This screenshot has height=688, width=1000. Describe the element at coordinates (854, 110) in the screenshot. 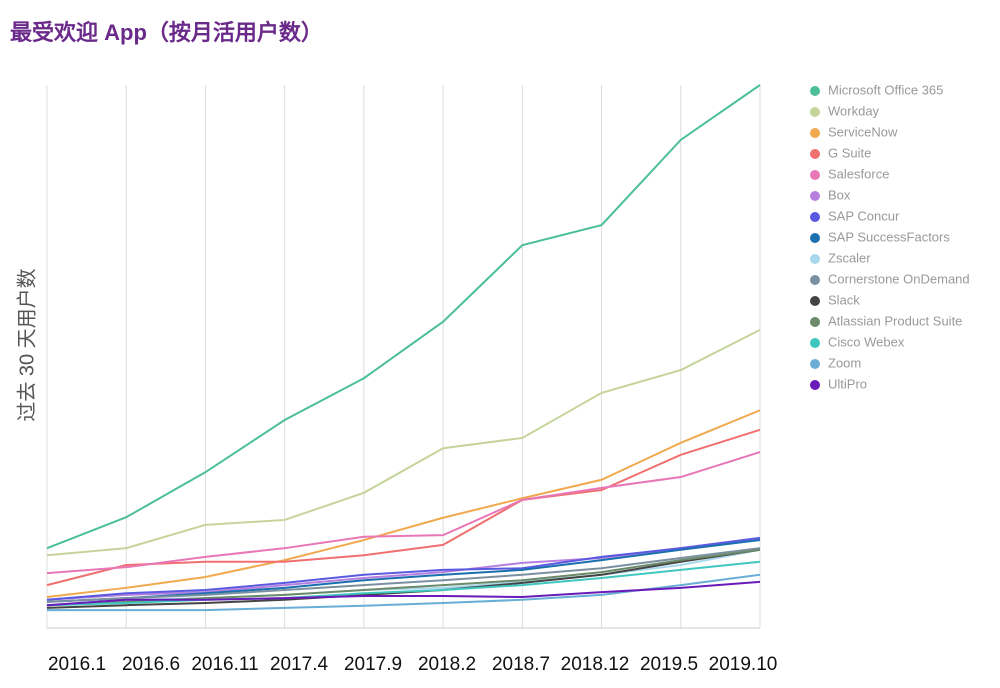

I see `legend-label: Workday` at that location.